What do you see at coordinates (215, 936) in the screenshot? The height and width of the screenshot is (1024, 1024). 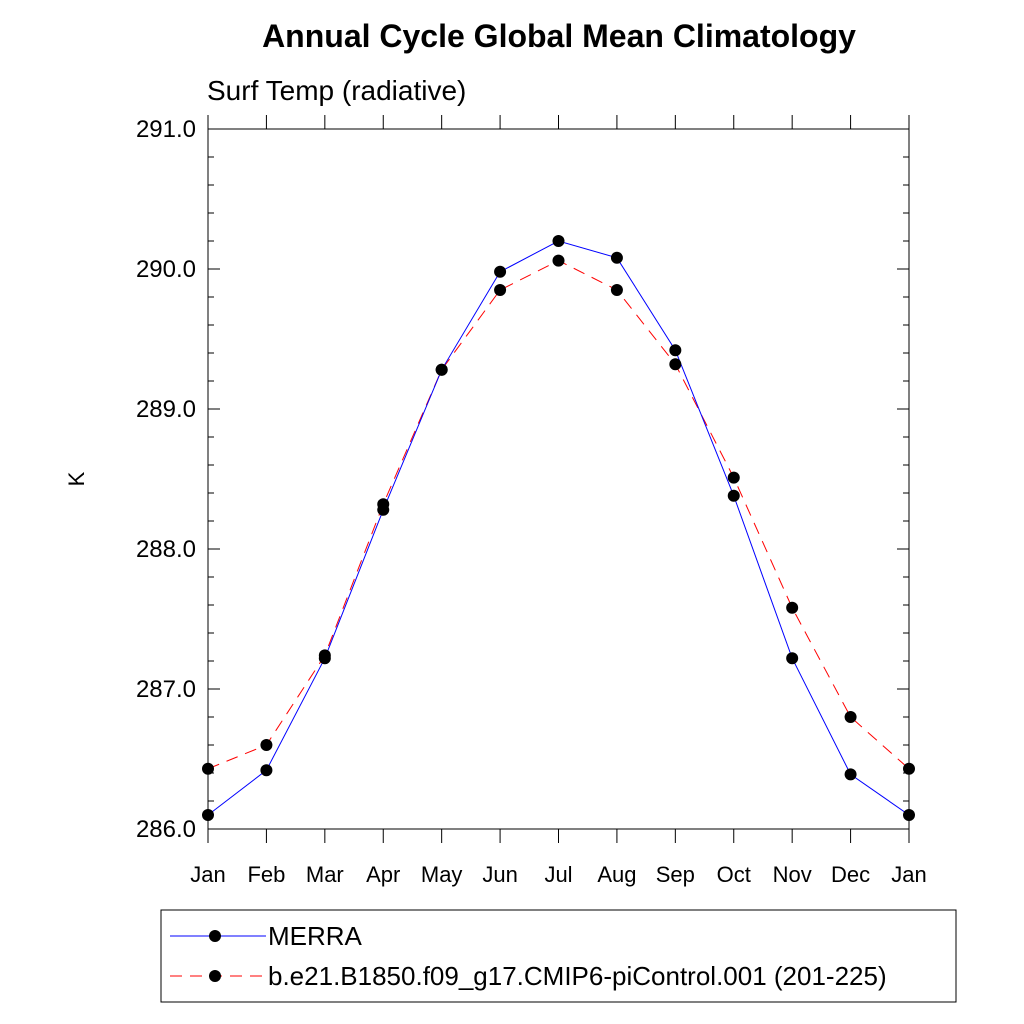 I see `legend-marker-merra` at bounding box center [215, 936].